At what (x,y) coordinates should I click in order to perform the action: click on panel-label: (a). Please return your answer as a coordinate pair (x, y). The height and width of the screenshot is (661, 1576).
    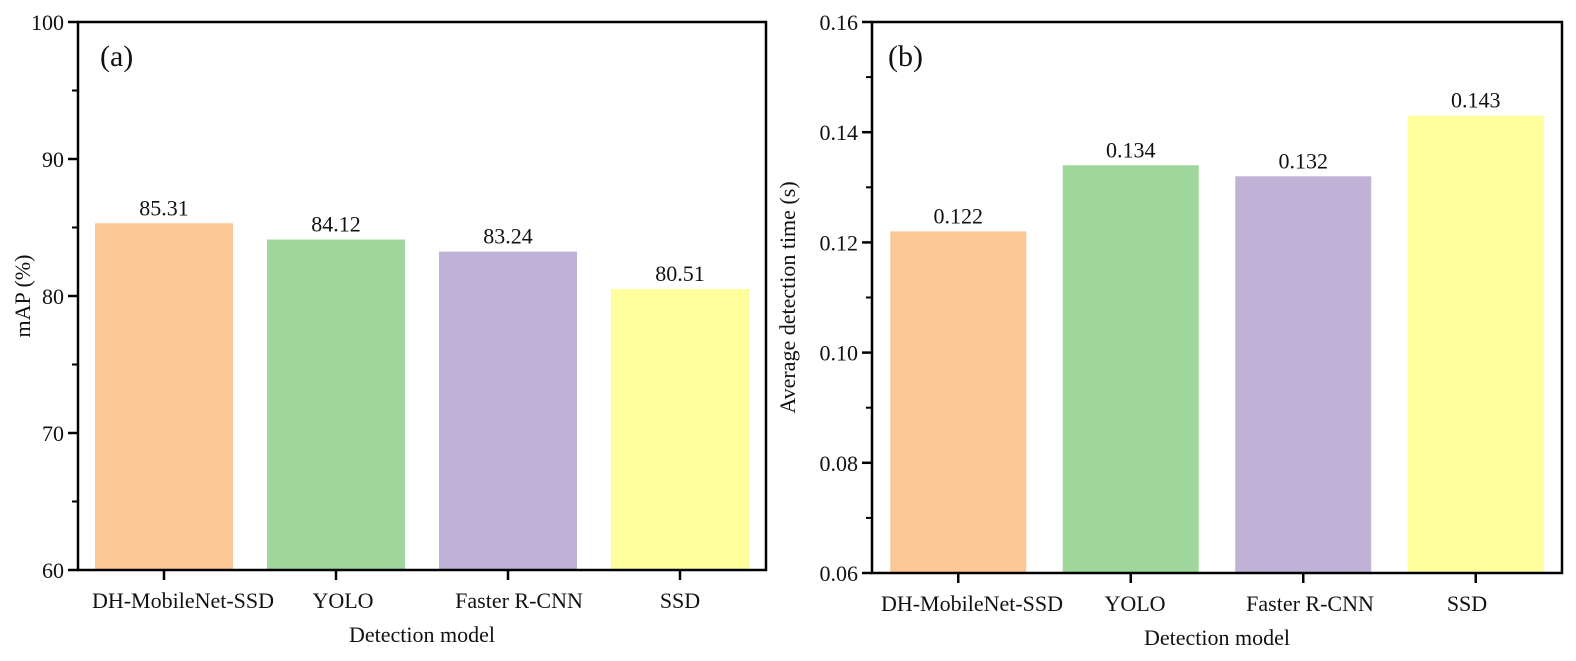
    Looking at the image, I should click on (116, 56).